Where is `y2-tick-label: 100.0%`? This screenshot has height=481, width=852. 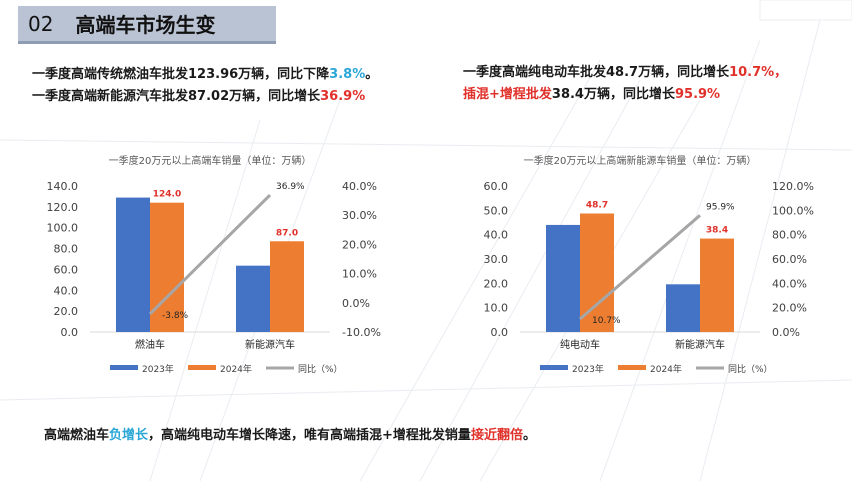
y2-tick-label: 100.0% is located at coordinates (793, 210).